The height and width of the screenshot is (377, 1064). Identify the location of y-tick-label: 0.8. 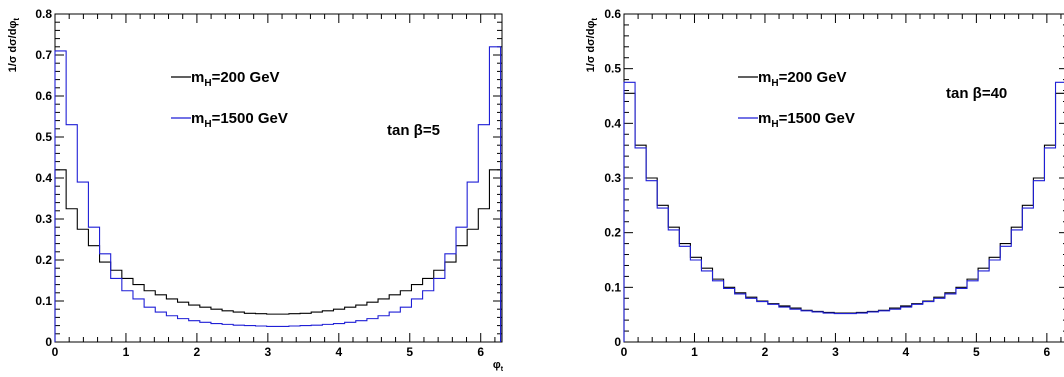
(43, 14).